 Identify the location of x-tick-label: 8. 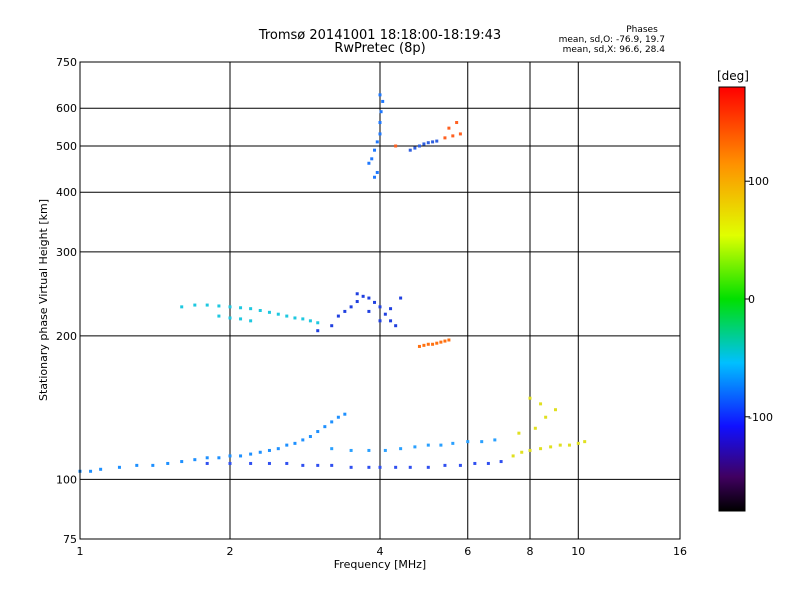
(530, 551).